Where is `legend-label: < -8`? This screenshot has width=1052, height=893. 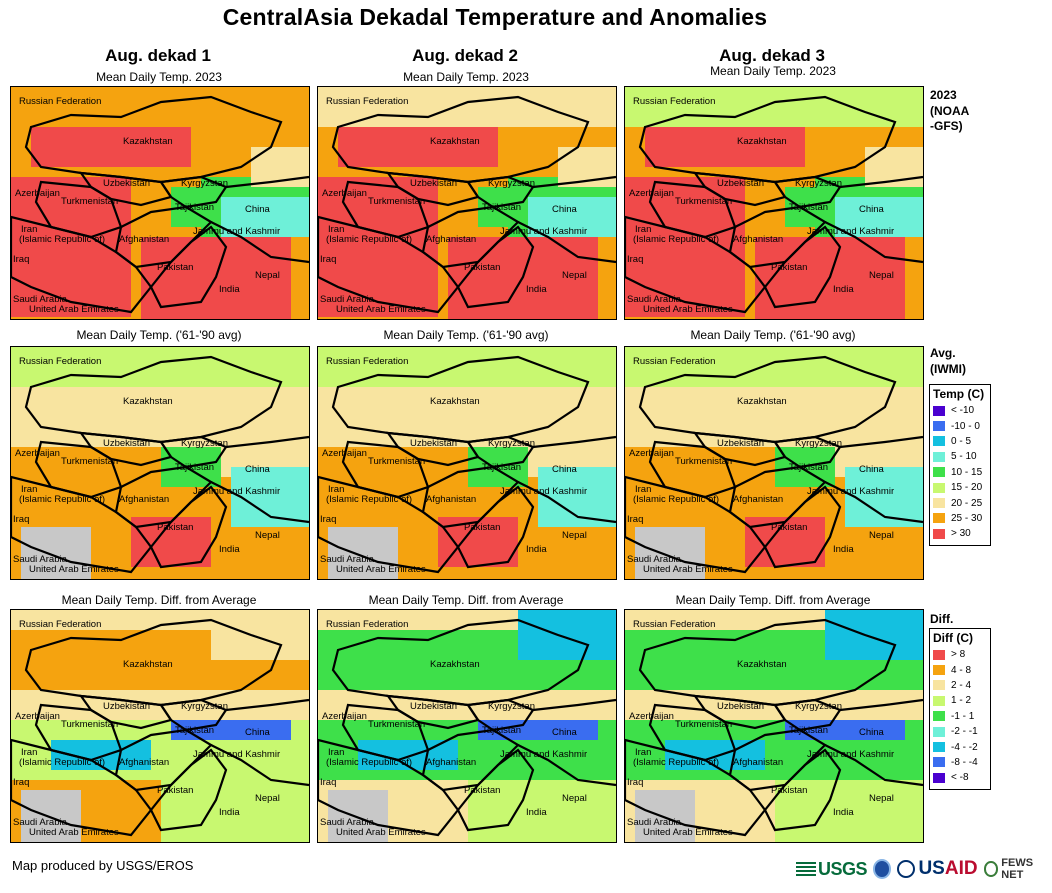 legend-label: < -8 is located at coordinates (960, 778).